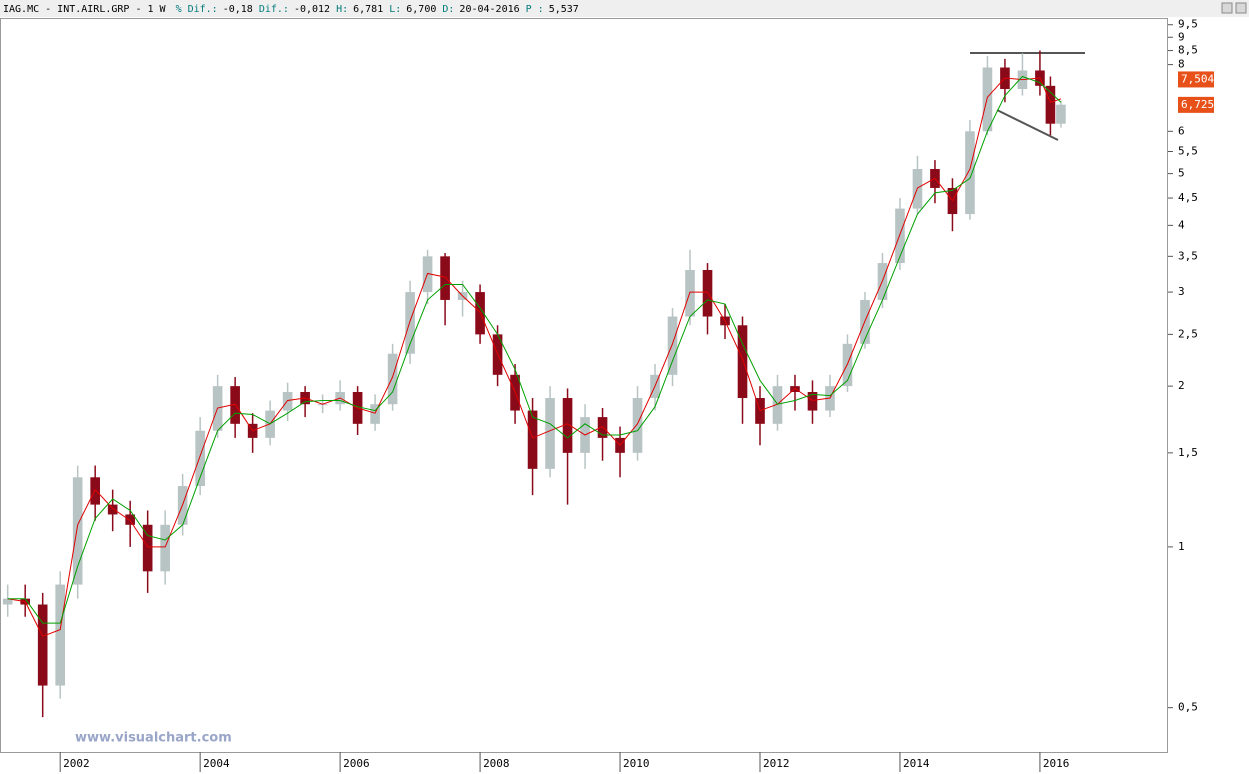  I want to click on header-value: -0,012, so click(312, 9).